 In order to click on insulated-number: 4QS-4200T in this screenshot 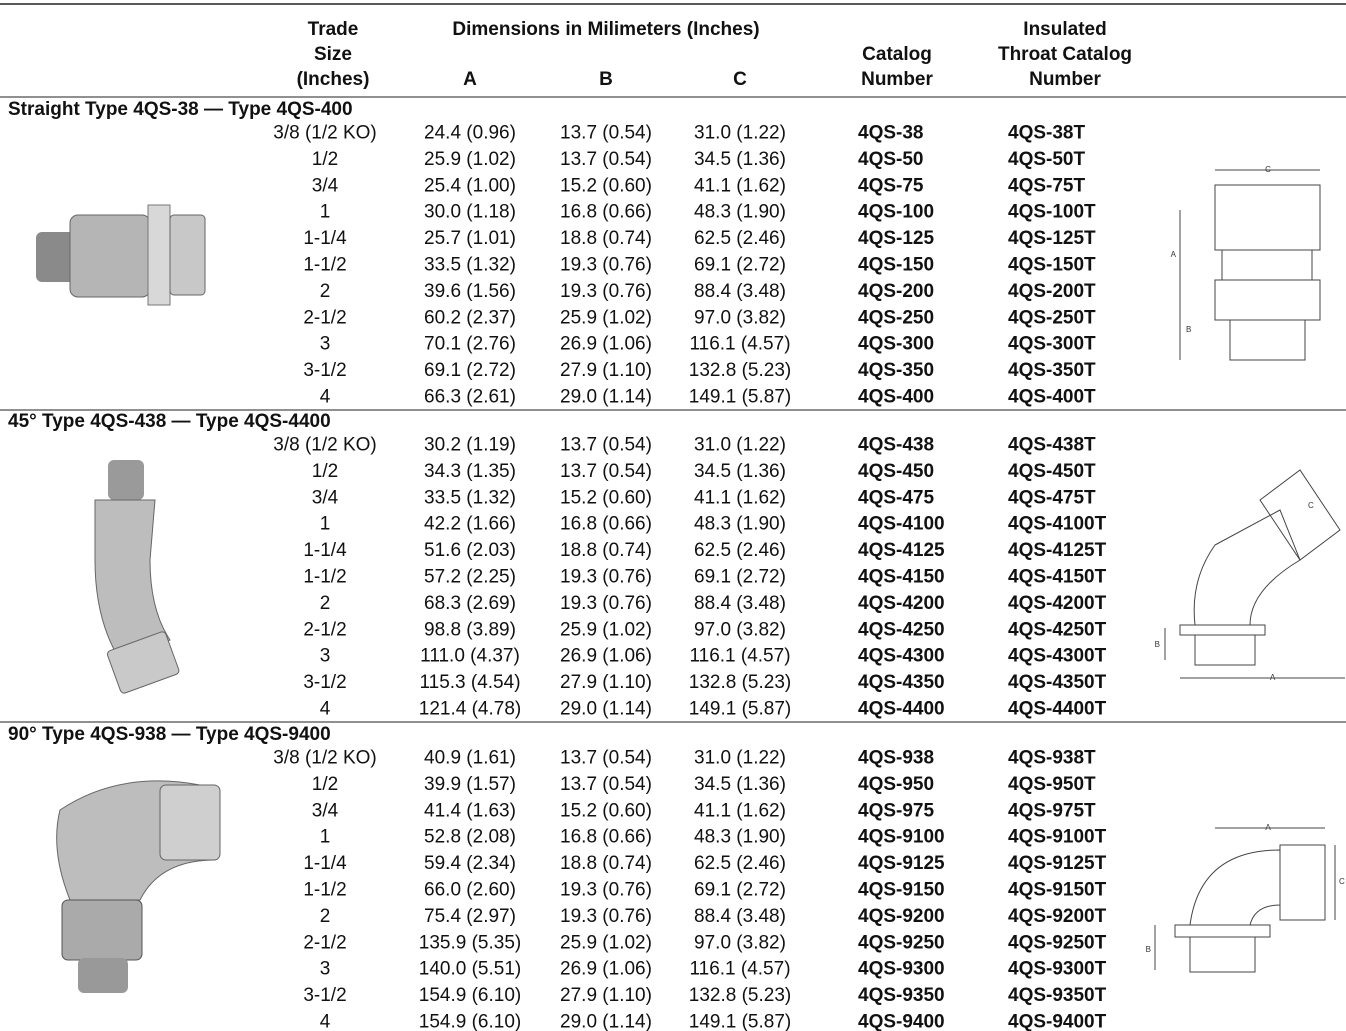, I will do `click(1057, 603)`.